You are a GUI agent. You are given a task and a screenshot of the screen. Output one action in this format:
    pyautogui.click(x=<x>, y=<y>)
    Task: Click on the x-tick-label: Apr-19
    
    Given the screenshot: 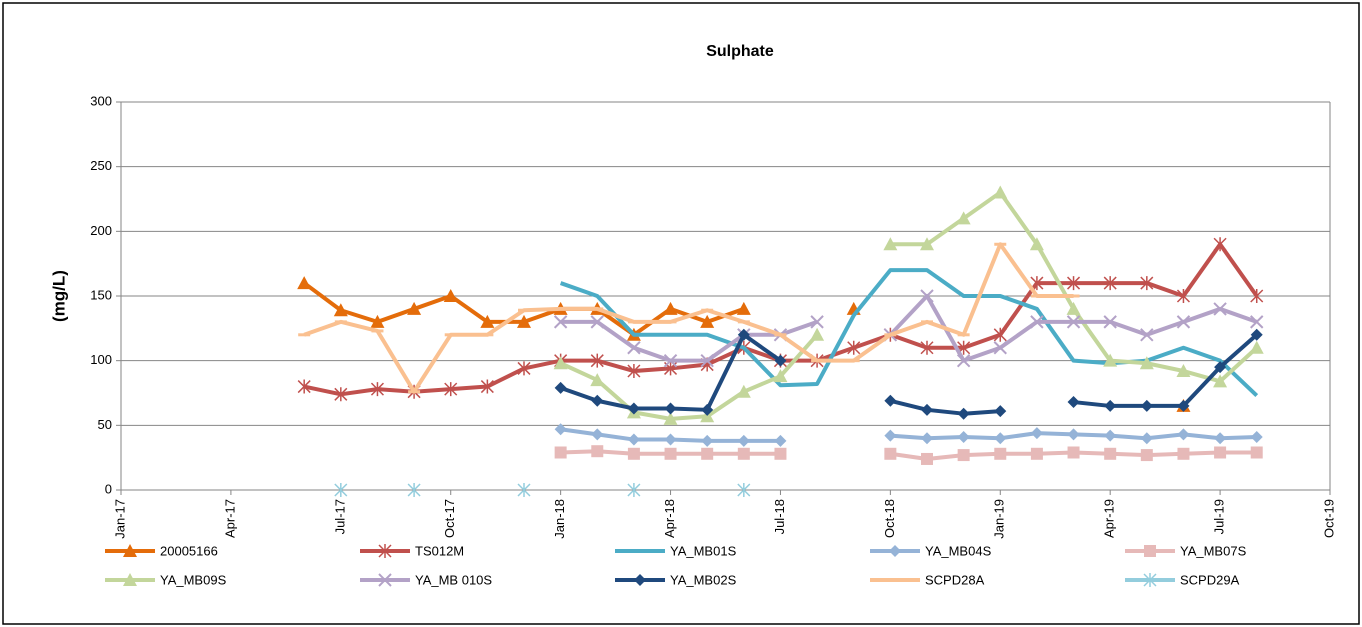 What is the action you would take?
    pyautogui.click(x=1109, y=518)
    